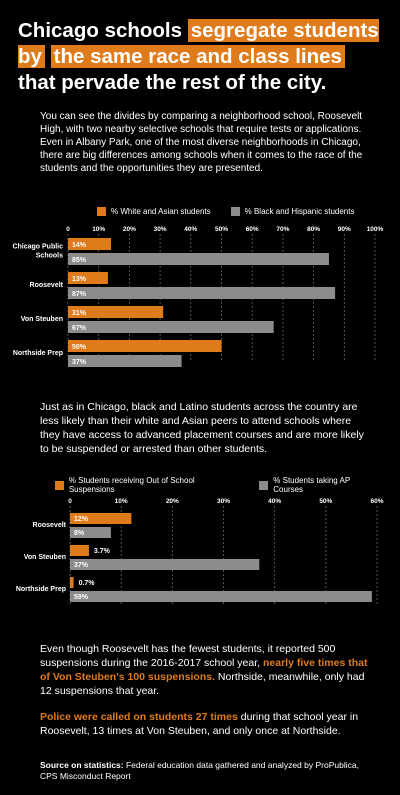 The width and height of the screenshot is (400, 795). Describe the element at coordinates (37, 247) in the screenshot. I see `category-label: Chicago Public` at that location.